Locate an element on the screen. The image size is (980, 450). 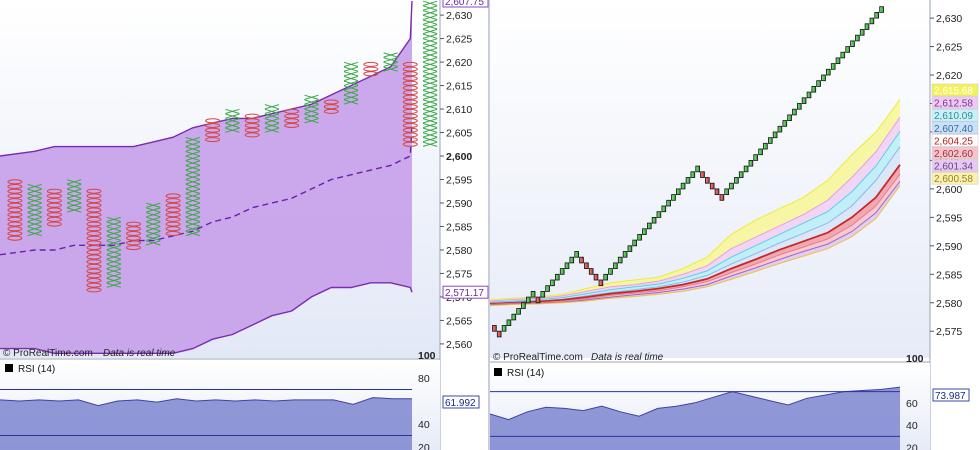
panel-splitter is located at coordinates (489, 225).